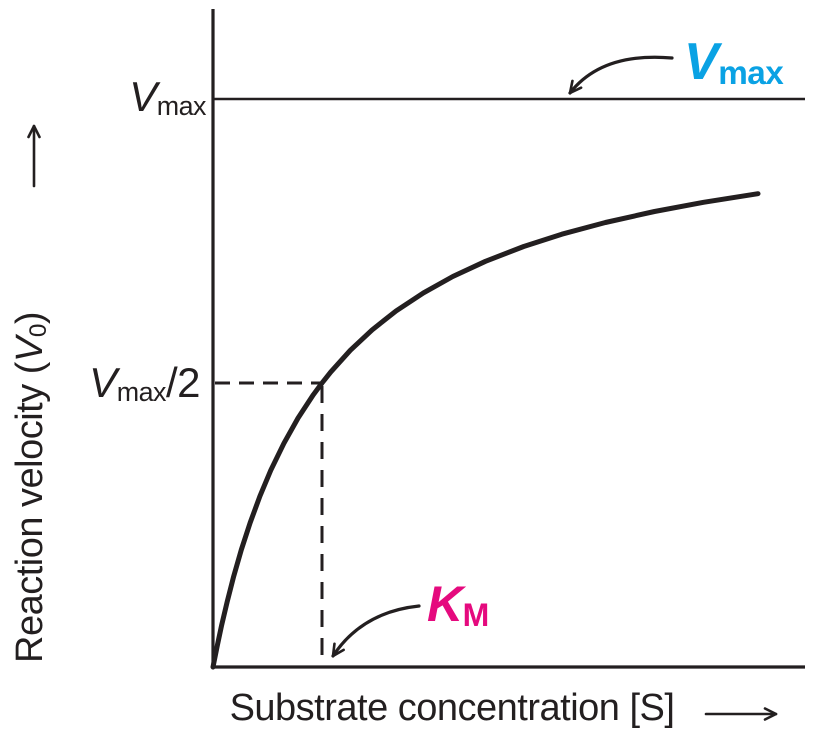 The height and width of the screenshot is (748, 819). I want to click on vmax-callout-label: Vmax, so click(734, 63).